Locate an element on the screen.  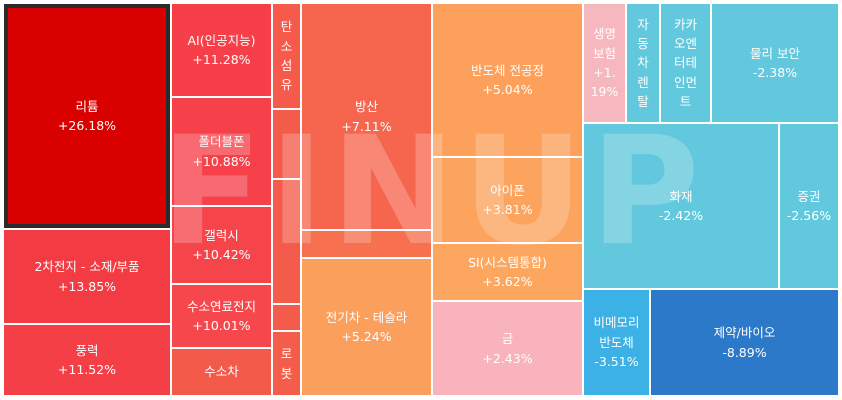
treemap-tile-chem: 화재 -2.42% is located at coordinates (681, 206).